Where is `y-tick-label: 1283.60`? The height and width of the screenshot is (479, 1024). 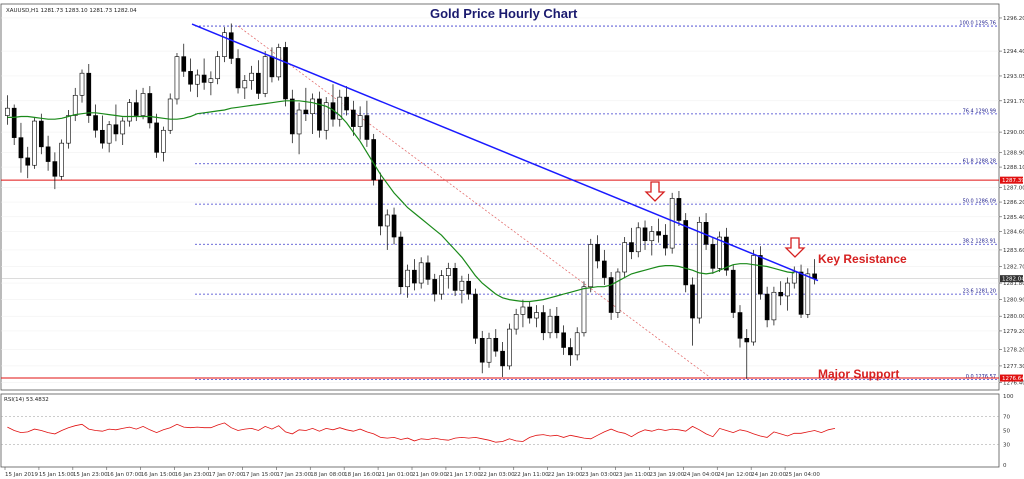 y-tick-label: 1283.60 is located at coordinates (1013, 251).